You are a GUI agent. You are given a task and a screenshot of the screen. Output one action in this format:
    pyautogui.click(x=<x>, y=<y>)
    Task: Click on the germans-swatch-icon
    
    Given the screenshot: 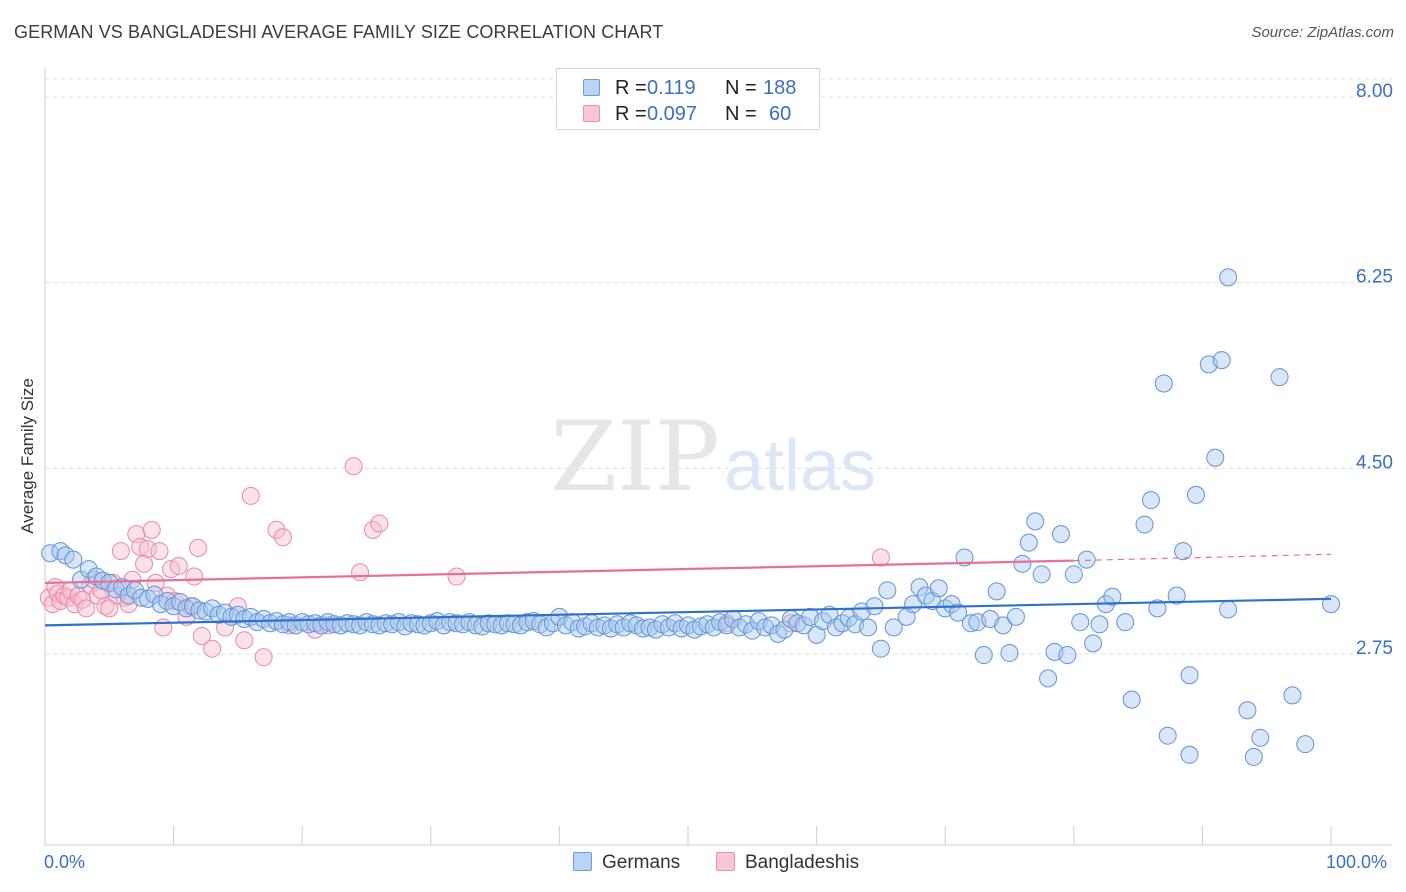 What is the action you would take?
    pyautogui.click(x=591, y=87)
    